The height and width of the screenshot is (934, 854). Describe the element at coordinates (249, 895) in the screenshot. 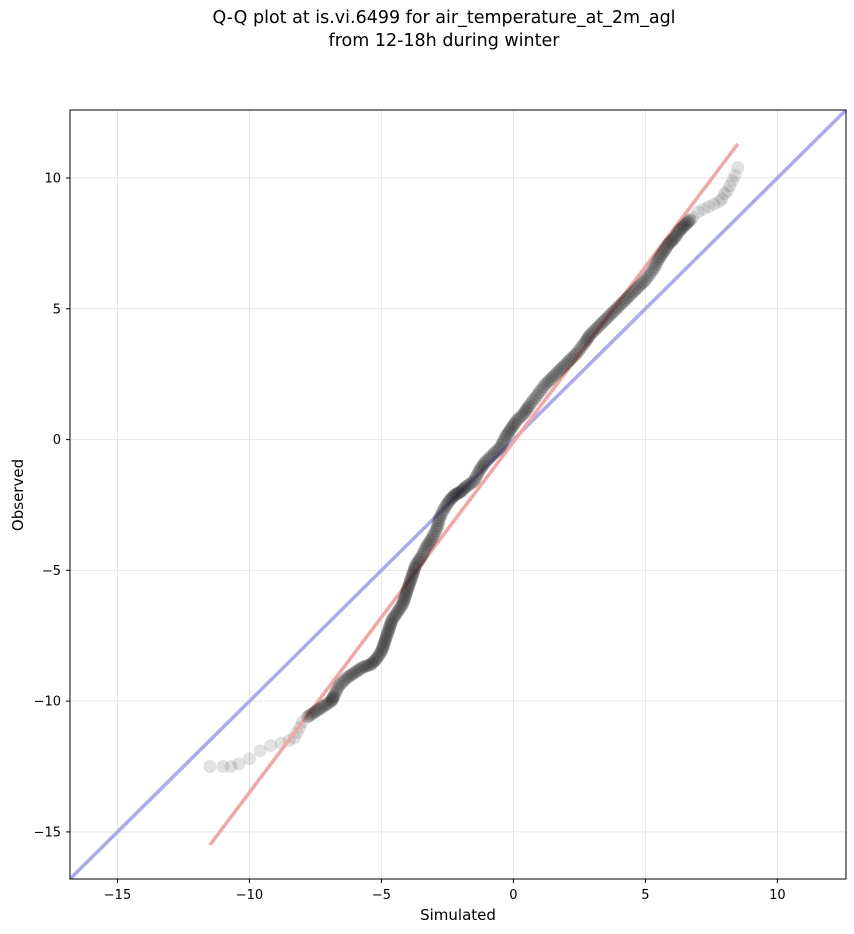

I see `x-tick-label: −10` at that location.